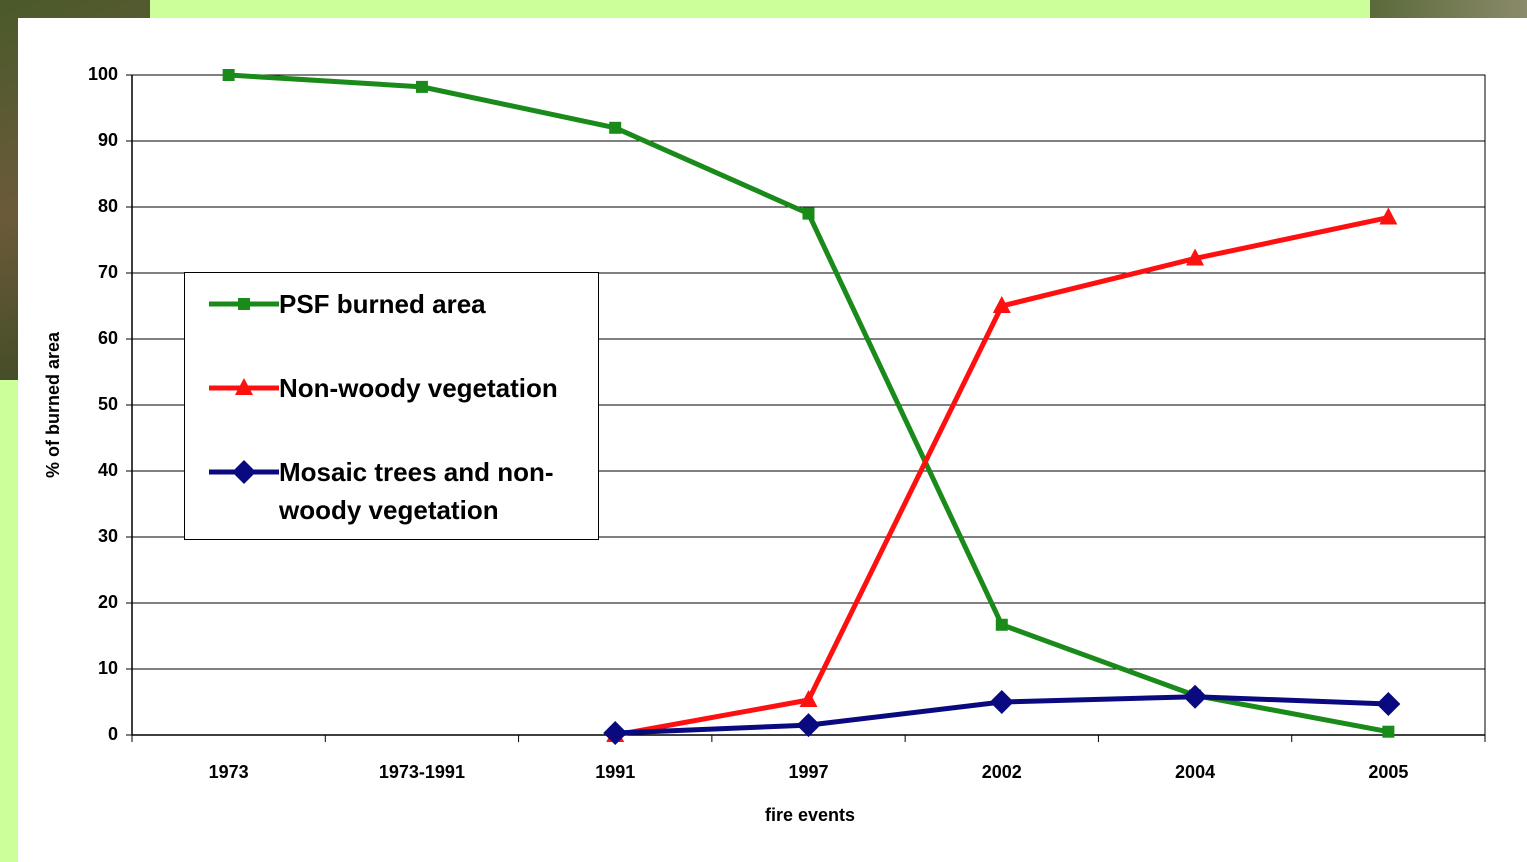 This screenshot has height=862, width=1527. Describe the element at coordinates (1388, 772) in the screenshot. I see `x-tick-label: 2005` at that location.